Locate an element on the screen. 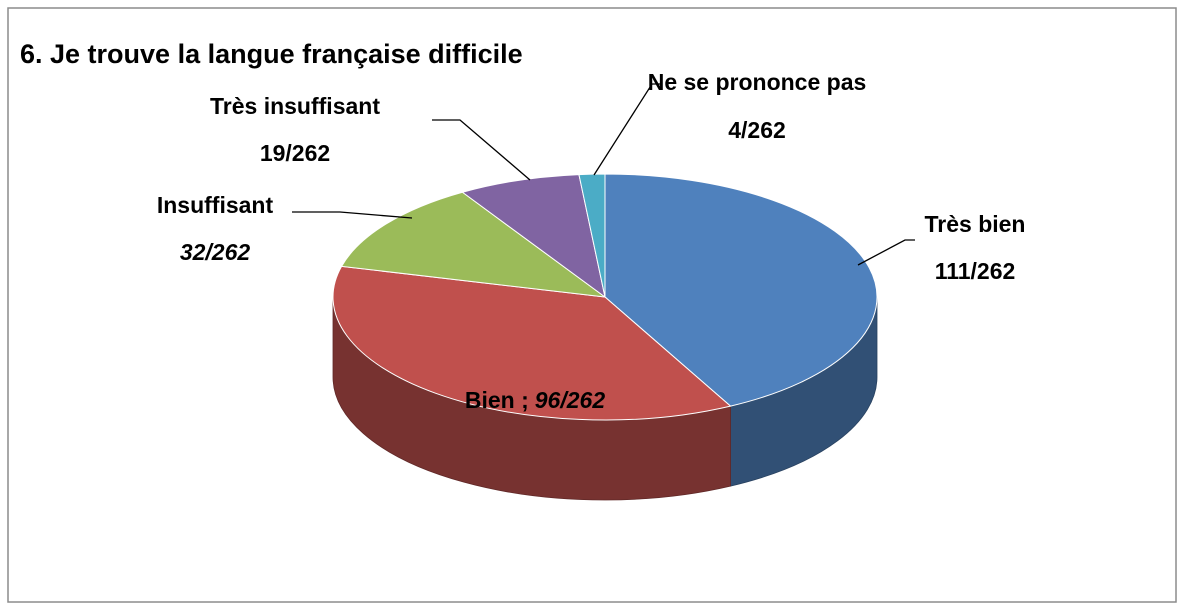 The width and height of the screenshot is (1185, 610). category-label: Insuffisant is located at coordinates (215, 205).